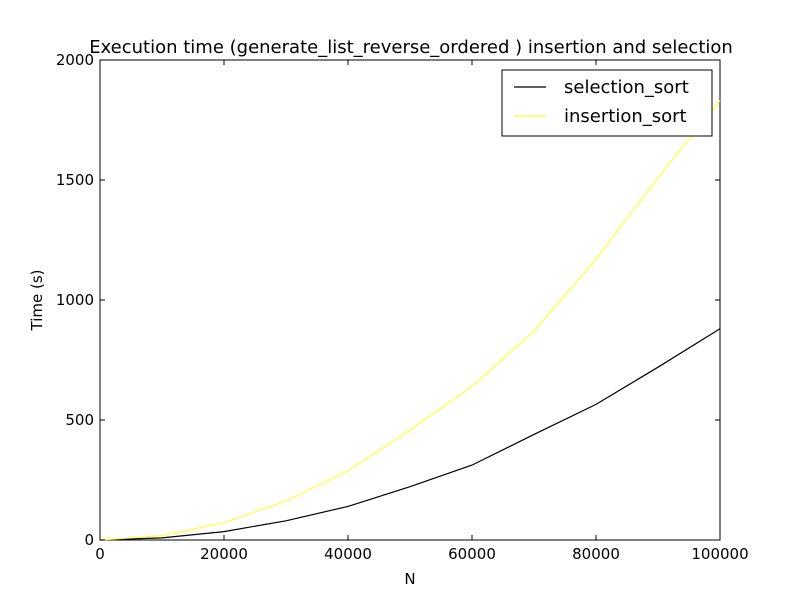  Describe the element at coordinates (89, 540) in the screenshot. I see `y-tick-label: 0` at that location.